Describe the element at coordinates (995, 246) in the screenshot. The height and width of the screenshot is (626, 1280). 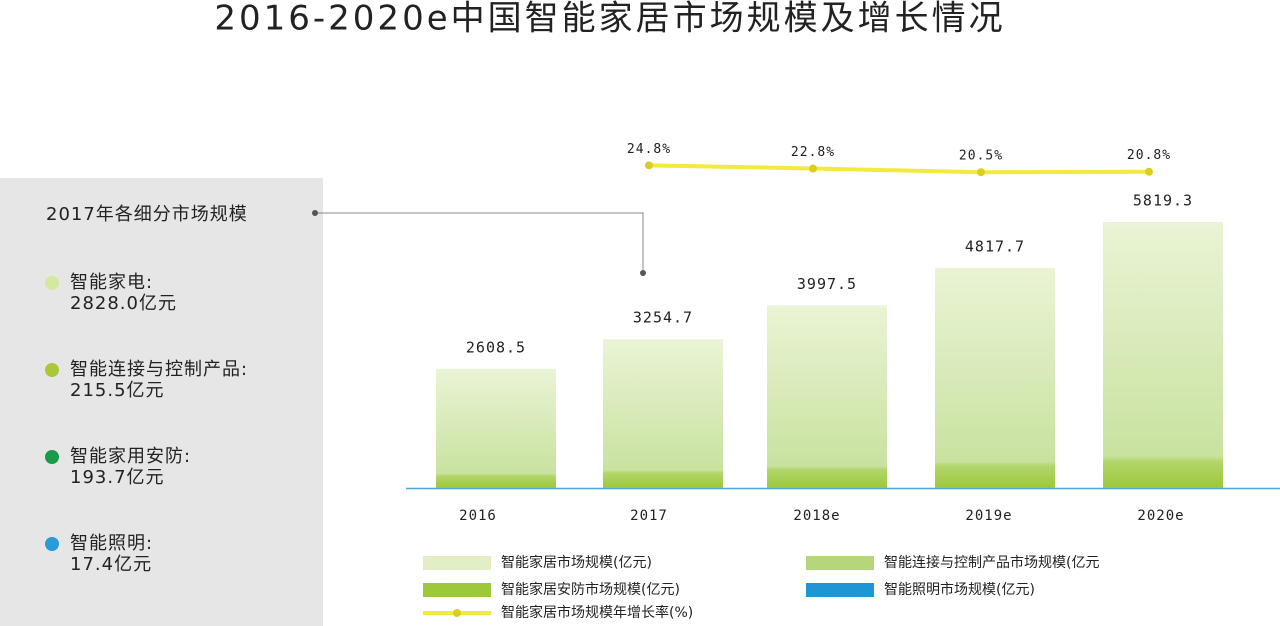
I see `bar-label: 4817.7` at that location.